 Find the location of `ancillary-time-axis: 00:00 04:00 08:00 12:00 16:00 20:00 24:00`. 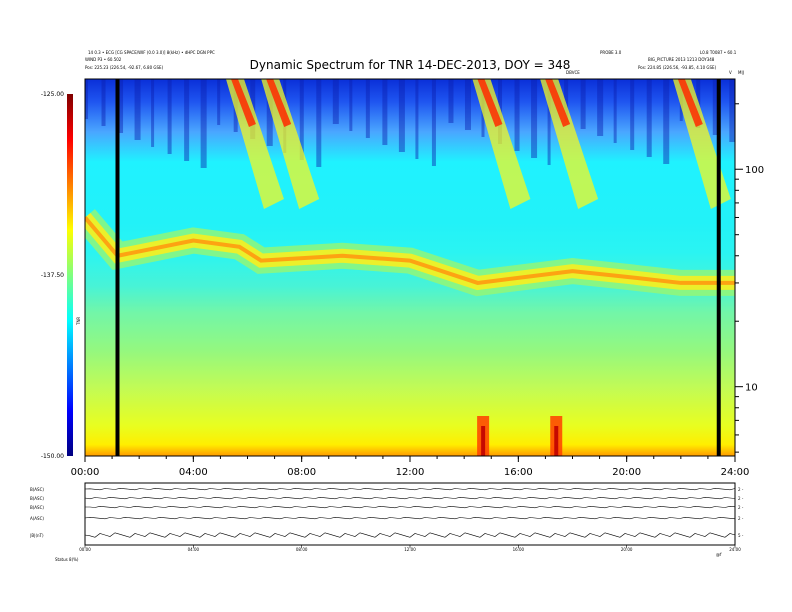

ancillary-time-axis: 00:00 04:00 08:00 12:00 16:00 20:00 24:00 is located at coordinates (410, 548).